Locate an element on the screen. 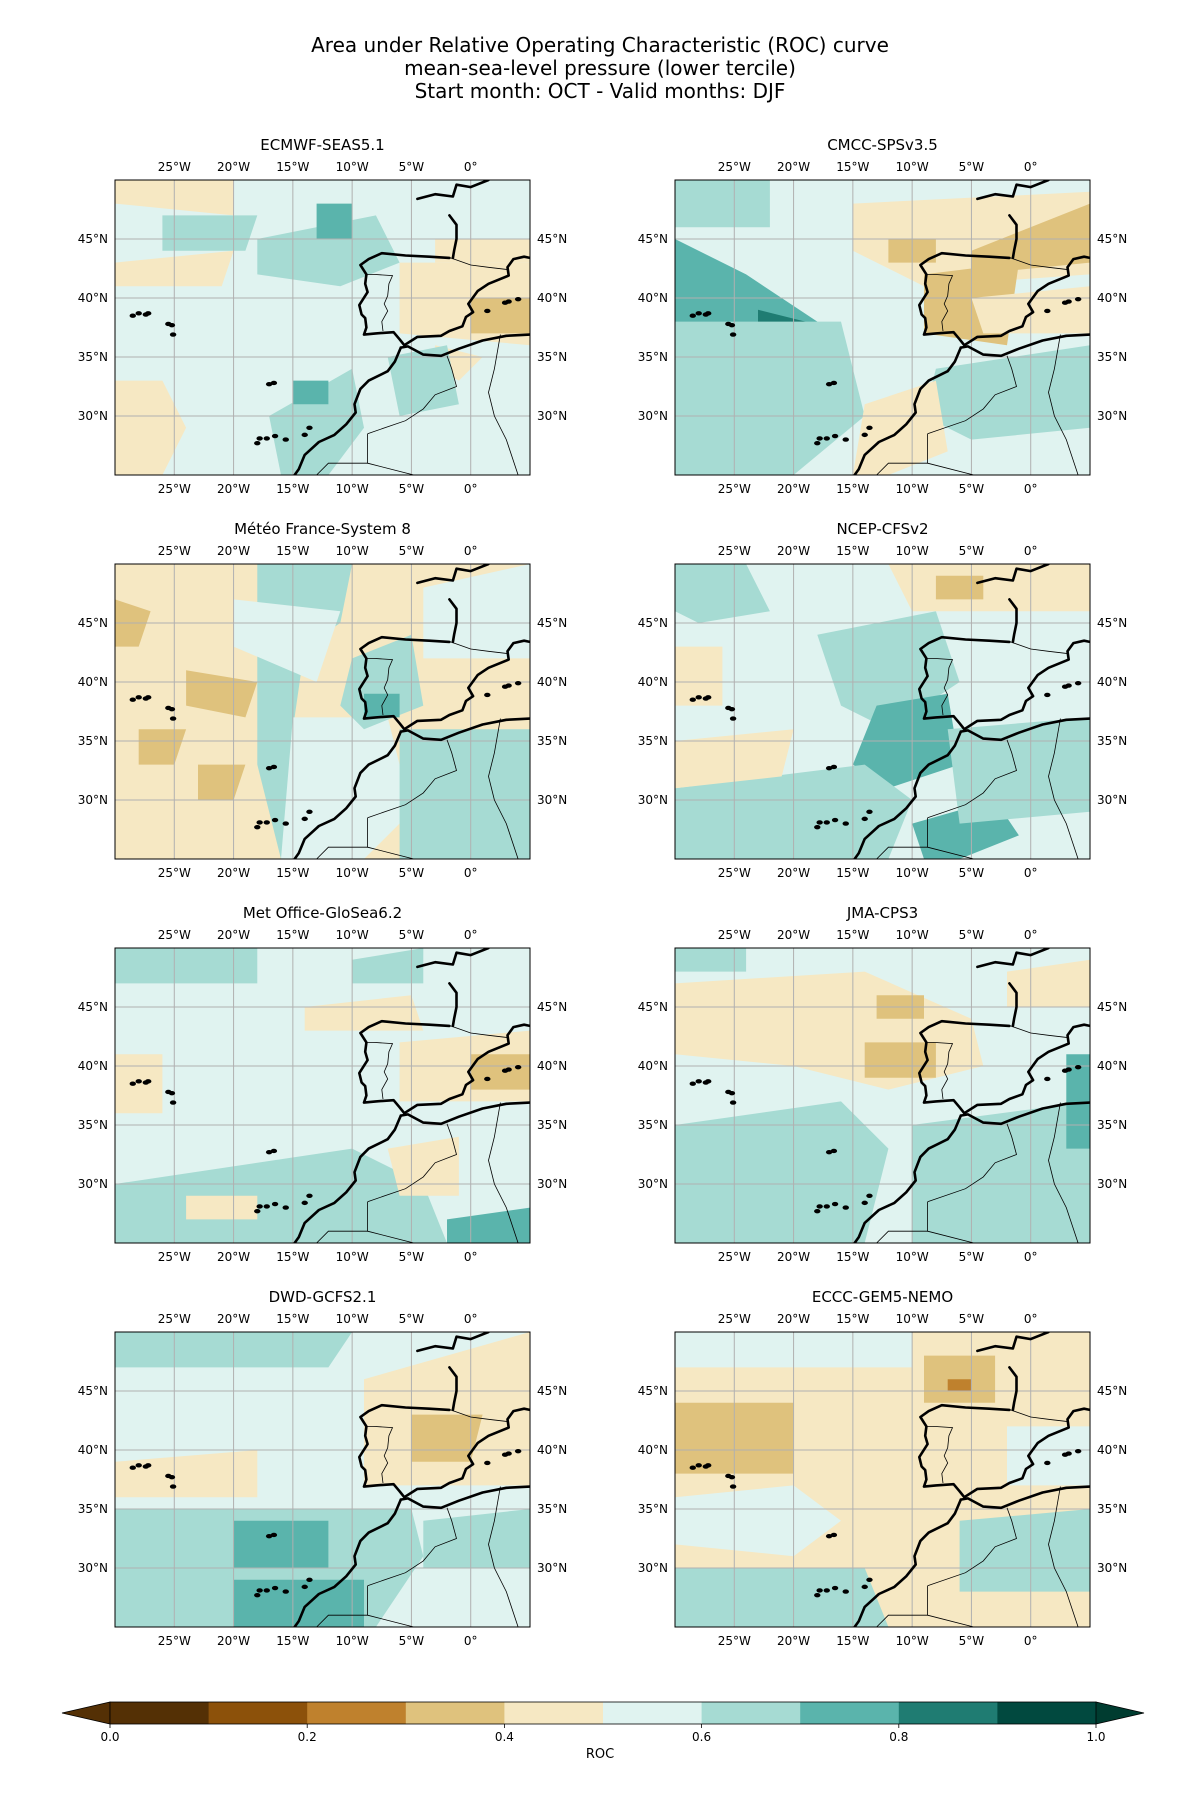  lat-tick-label-left: 30°N is located at coordinates (653, 1568).